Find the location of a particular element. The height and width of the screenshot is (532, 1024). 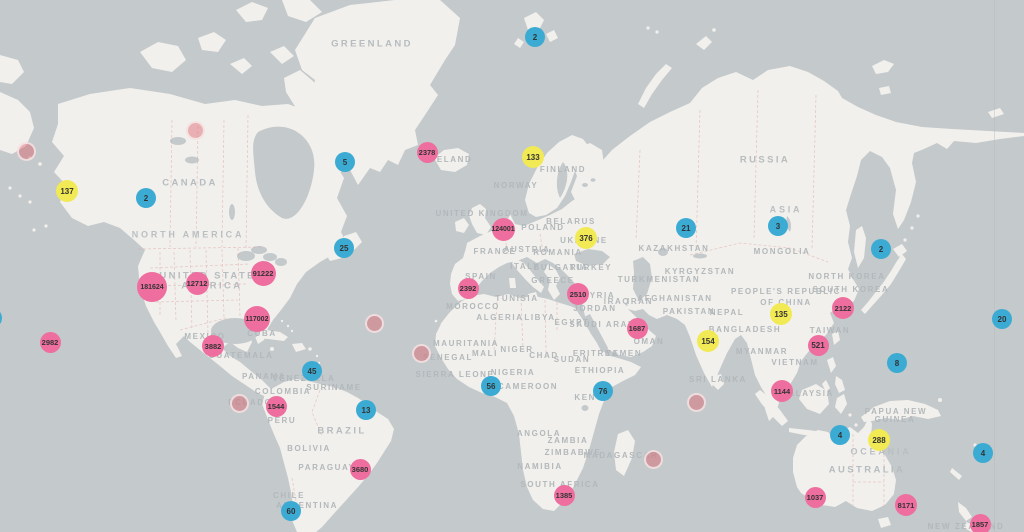

country-label: OMAN is located at coordinates (649, 341).